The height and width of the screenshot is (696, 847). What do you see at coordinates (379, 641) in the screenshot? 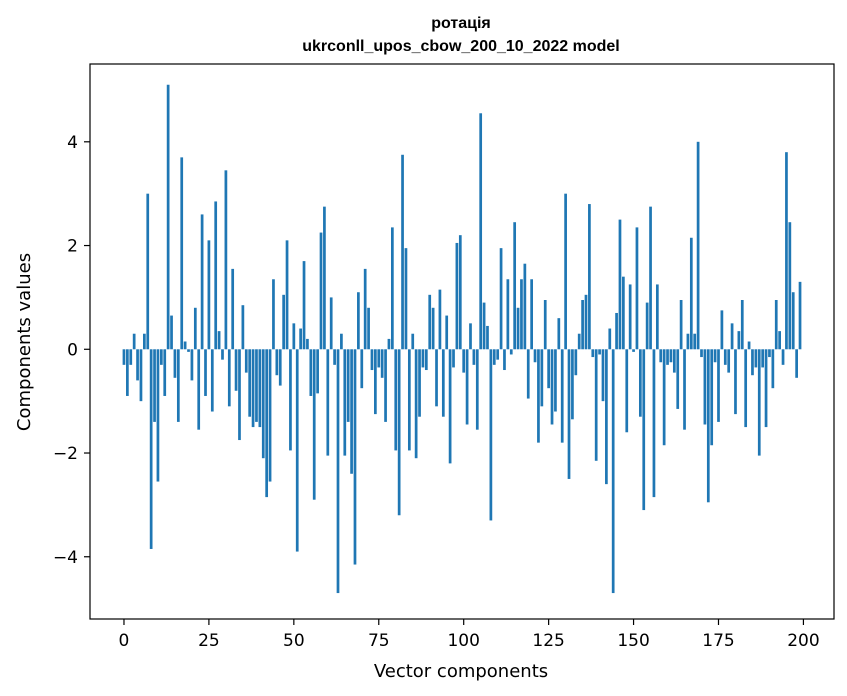
I see `x-tick-label: 75` at bounding box center [379, 641].